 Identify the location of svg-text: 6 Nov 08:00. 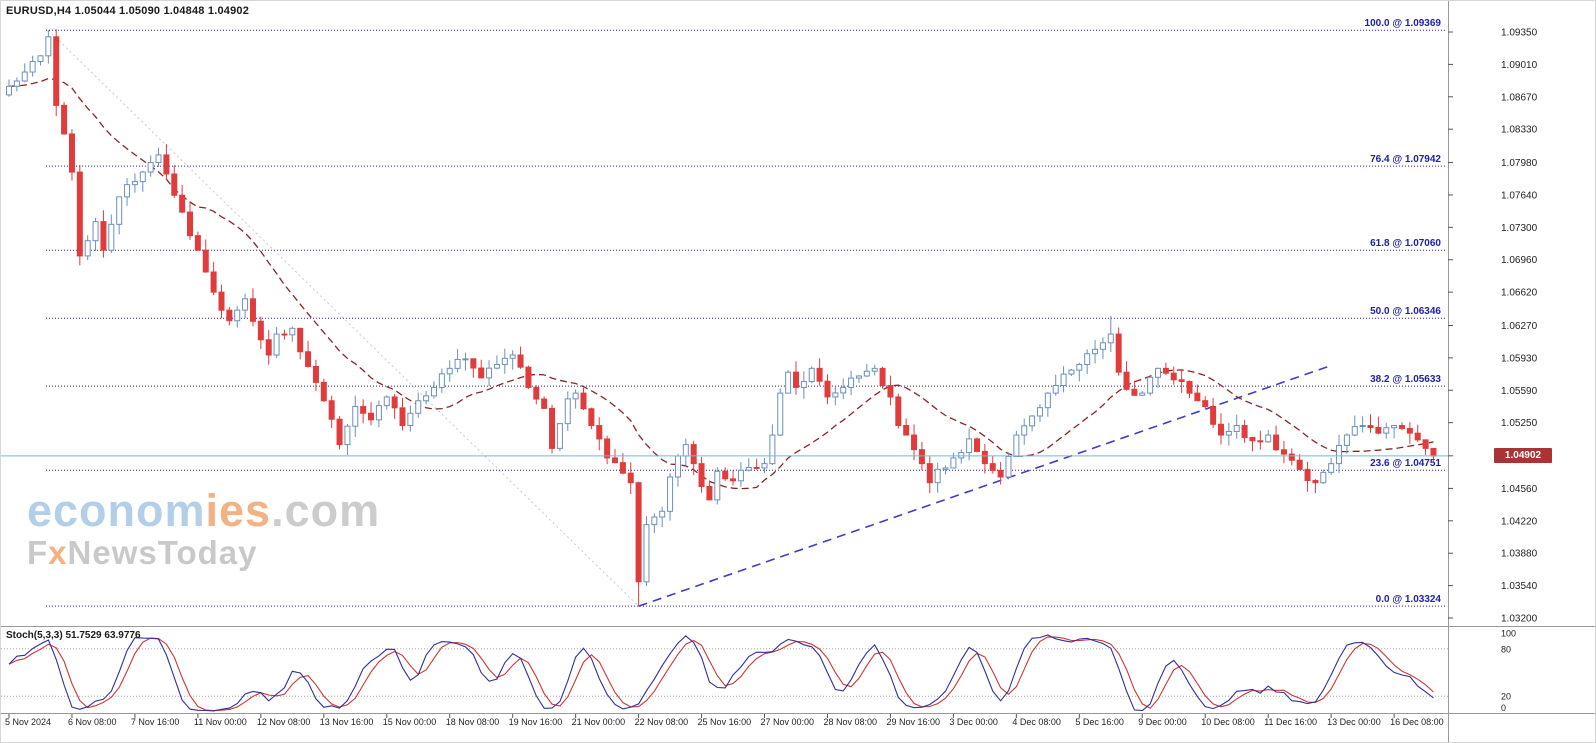
(92, 722).